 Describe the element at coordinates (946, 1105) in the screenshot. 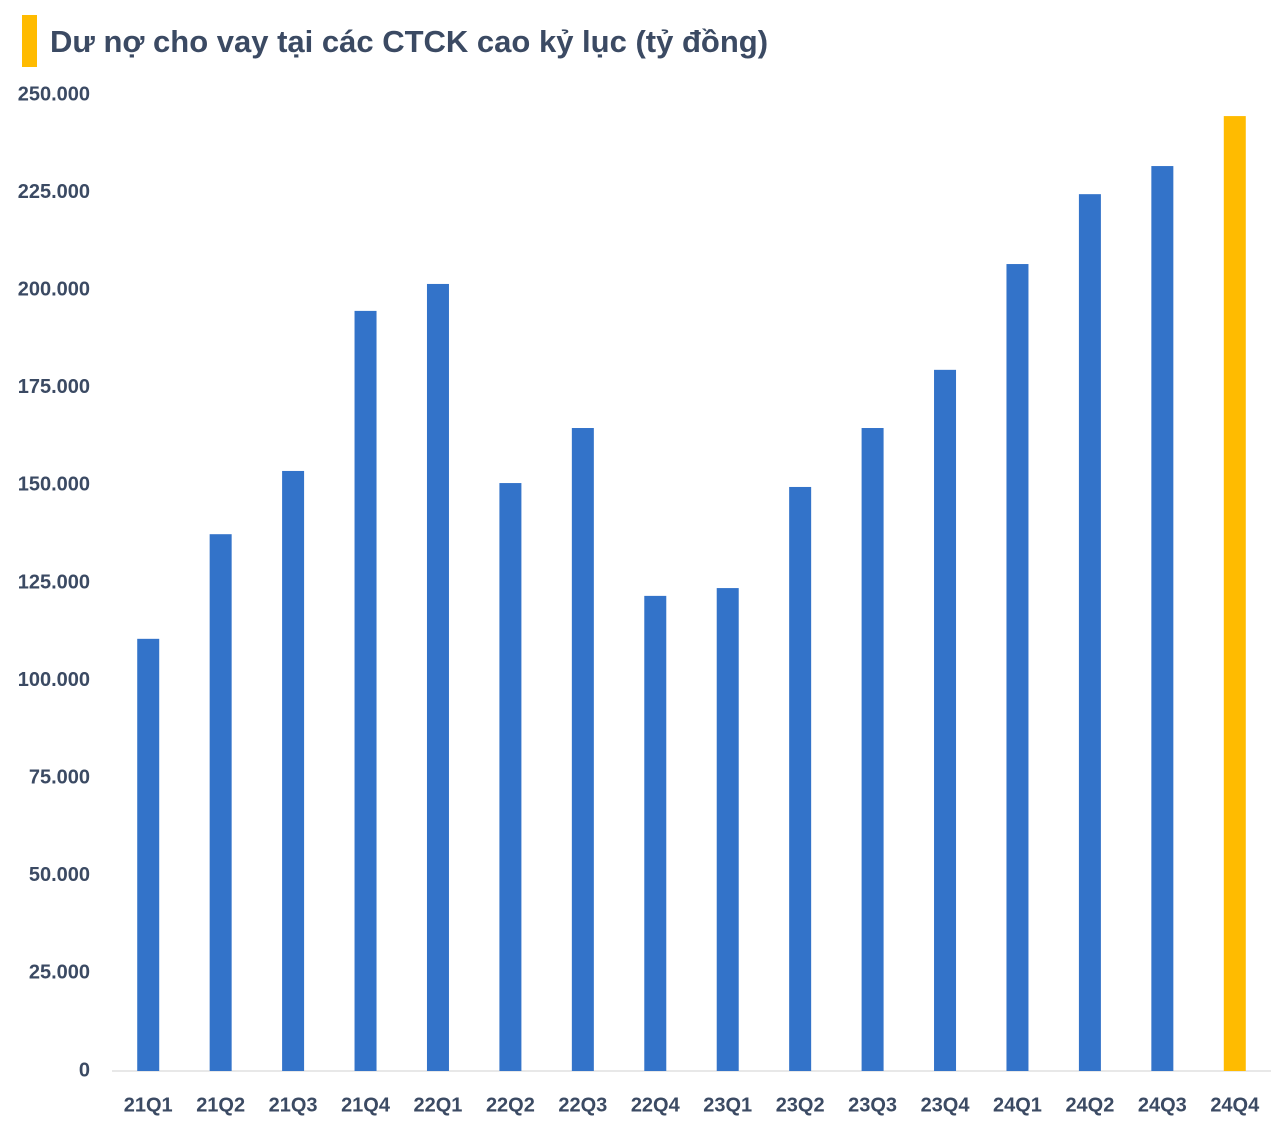

I see `x-tick-label: 23Q4` at that location.